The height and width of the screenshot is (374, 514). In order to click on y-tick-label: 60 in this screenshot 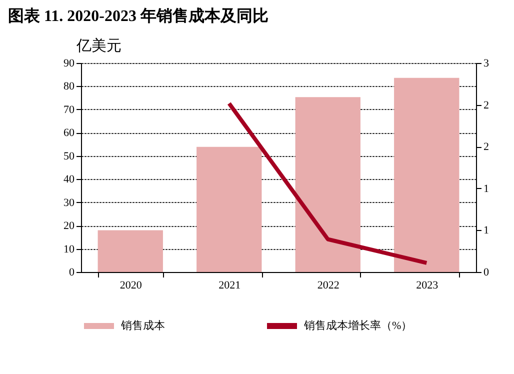, I will do `click(69, 133)`.